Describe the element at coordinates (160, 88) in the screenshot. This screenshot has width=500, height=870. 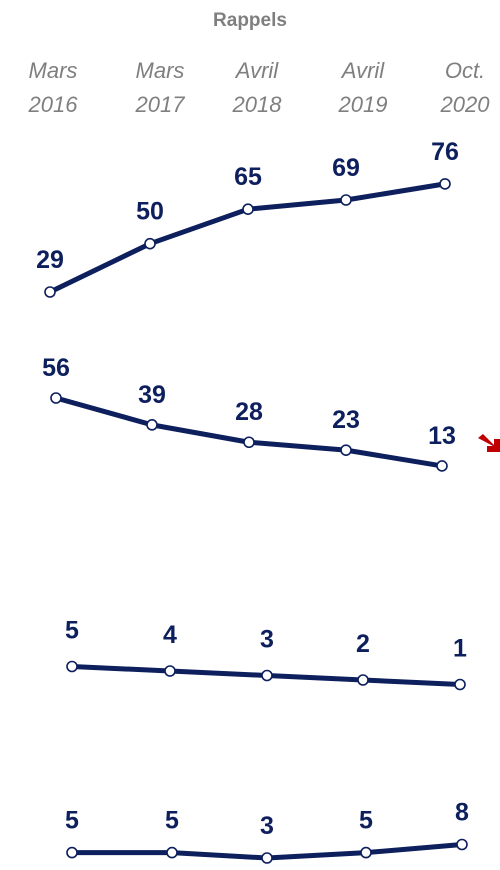
I see `period-header: Mars 2017` at that location.